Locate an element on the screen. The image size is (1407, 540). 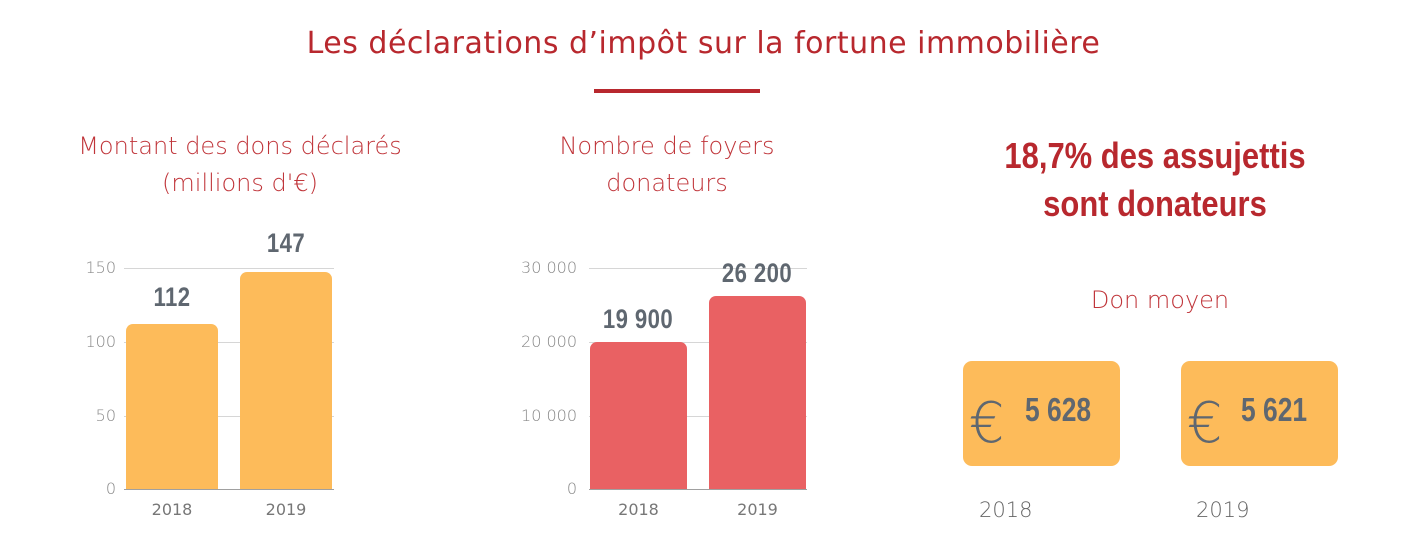
y-tick: 100 is located at coordinates (100, 341).